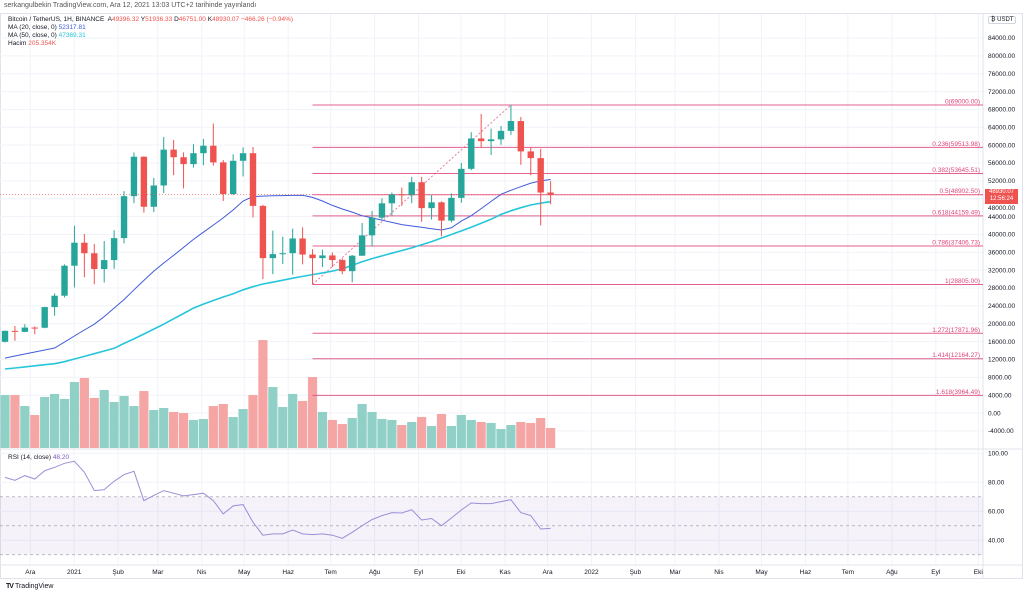 This screenshot has height=596, width=1024. What do you see at coordinates (1001, 253) in the screenshot?
I see `price-axis-label: 36000.00` at bounding box center [1001, 253].